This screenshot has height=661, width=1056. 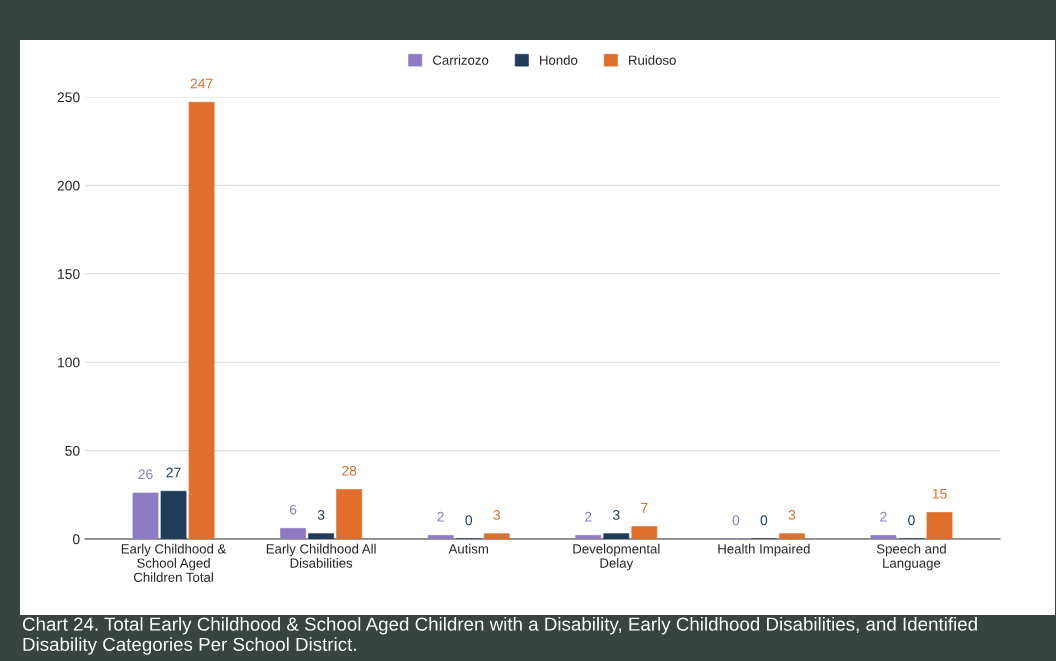 I want to click on x-tick-label: Early Childhood All Disabilities, so click(x=321, y=555).